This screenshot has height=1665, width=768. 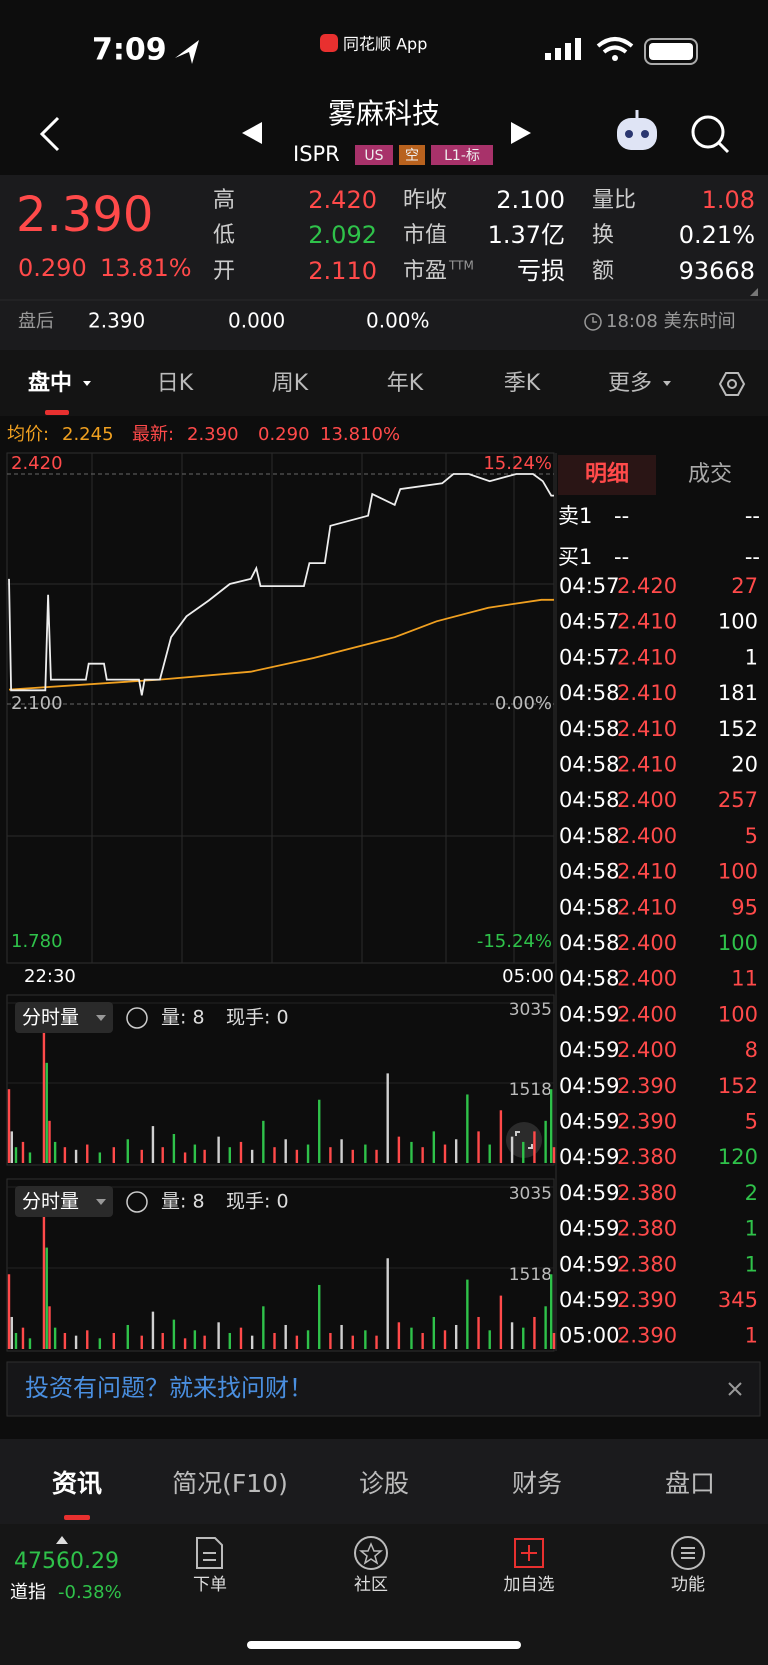 What do you see at coordinates (522, 383) in the screenshot?
I see `tab: 季K` at bounding box center [522, 383].